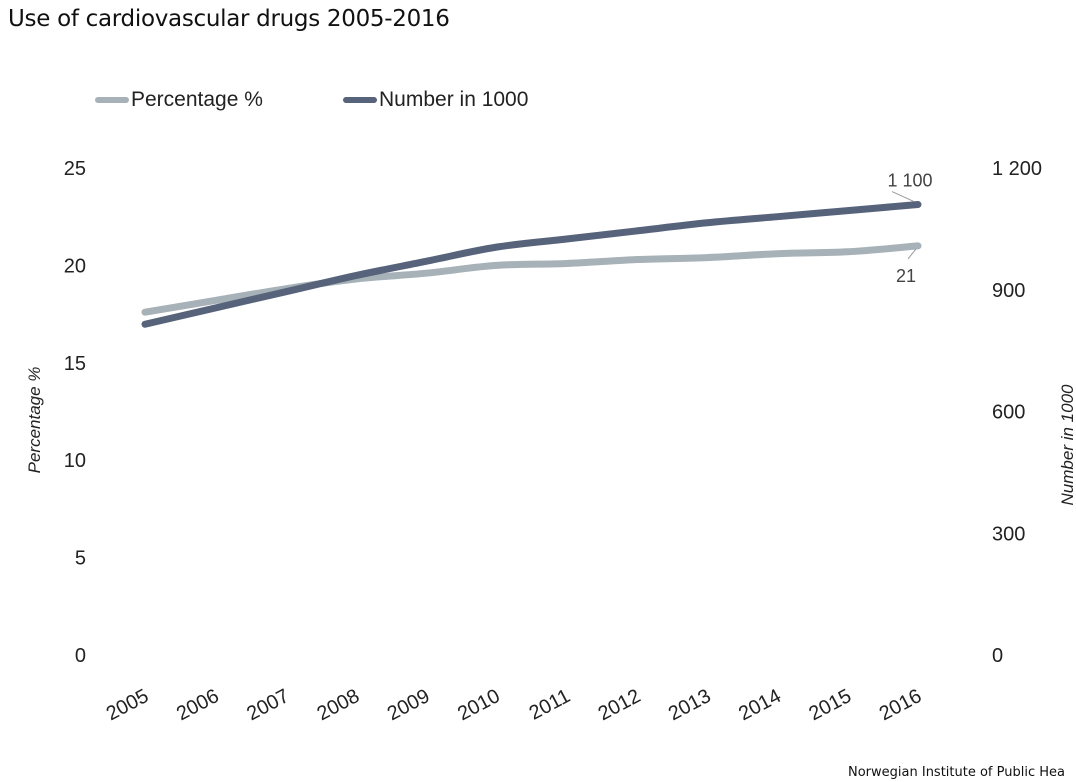  What do you see at coordinates (75, 364) in the screenshot?
I see `y-left-tick-label: 15` at bounding box center [75, 364].